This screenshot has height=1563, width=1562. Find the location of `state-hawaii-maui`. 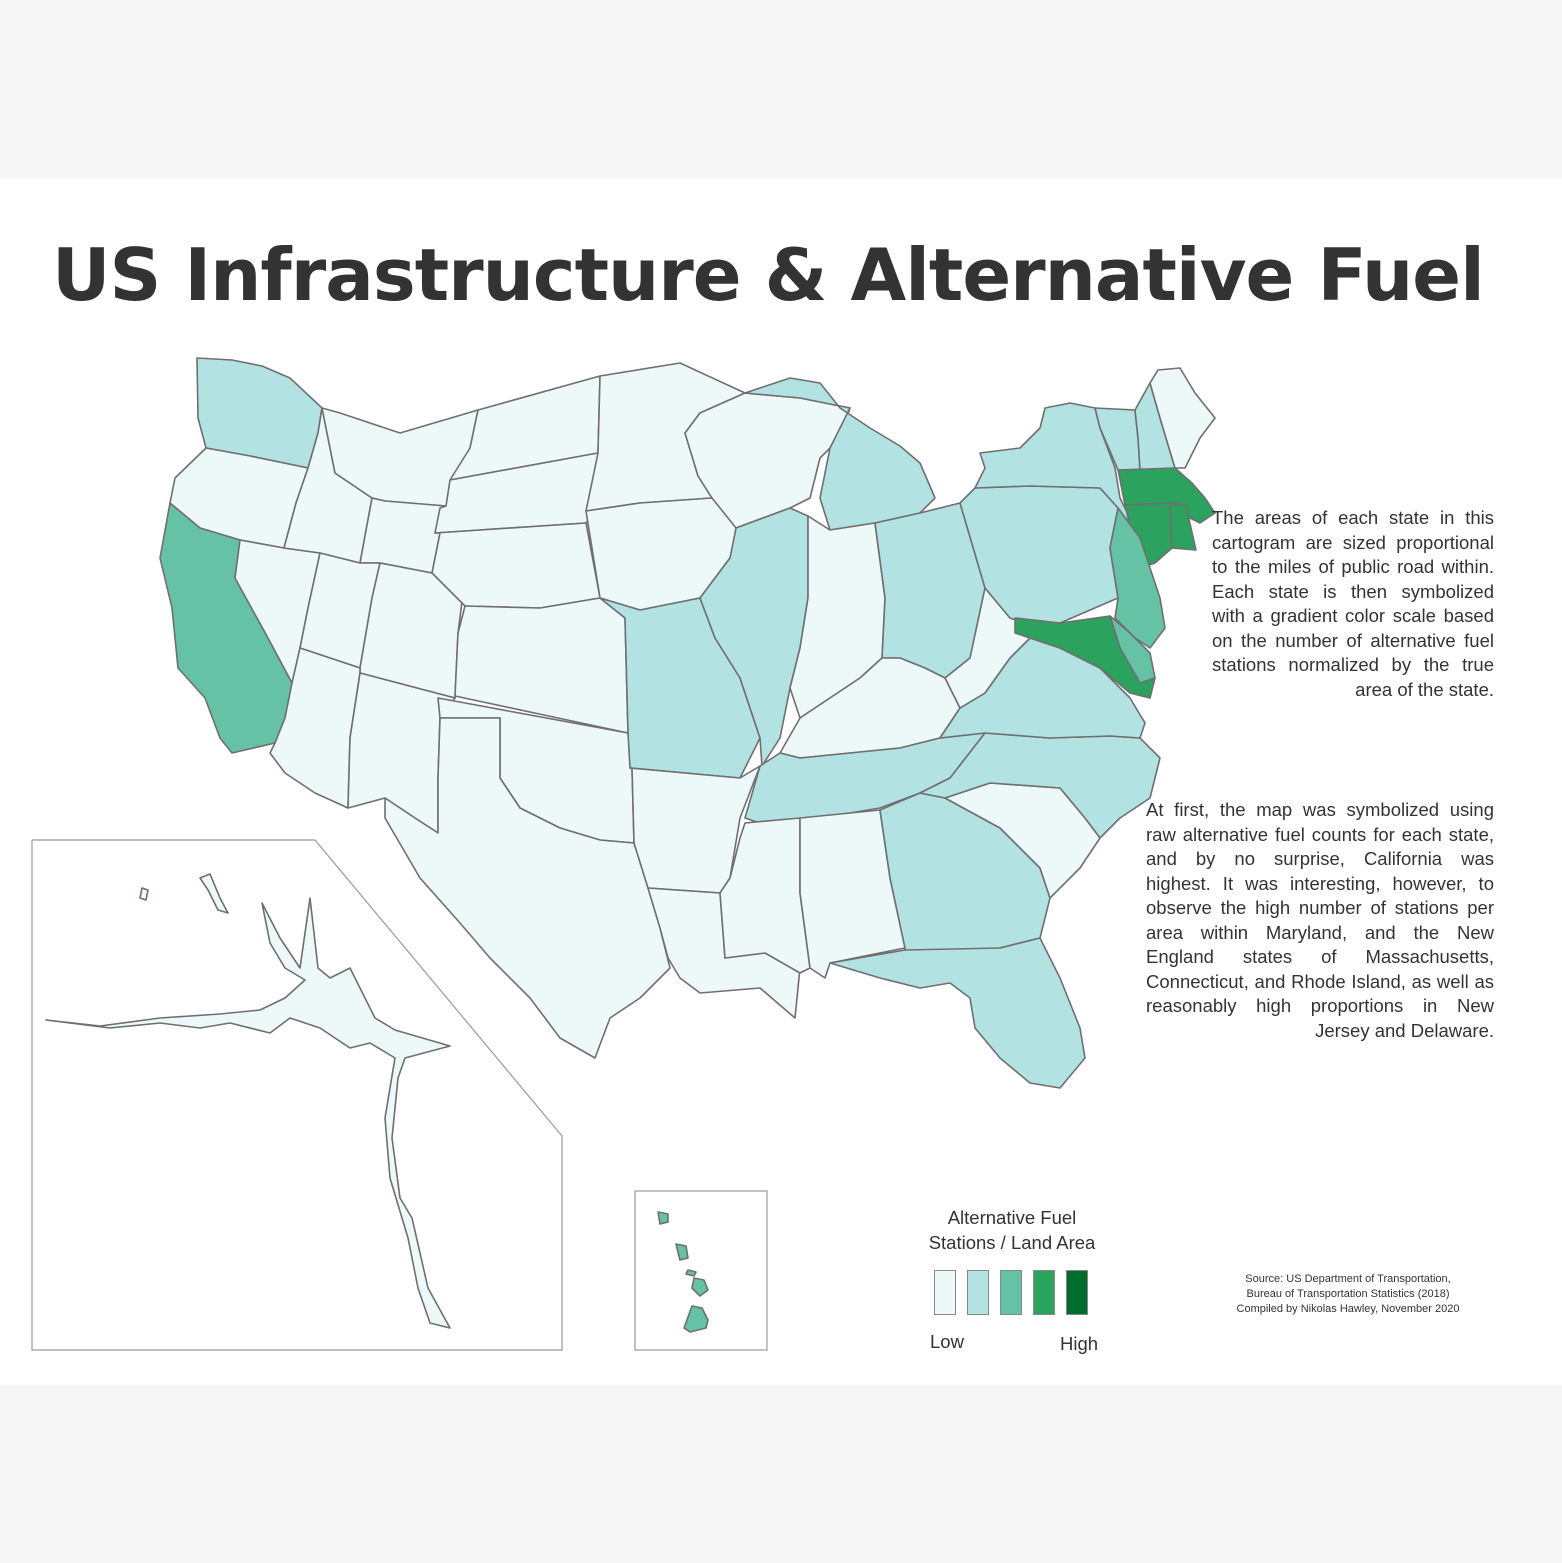

state-hawaii-maui is located at coordinates (700, 1287).